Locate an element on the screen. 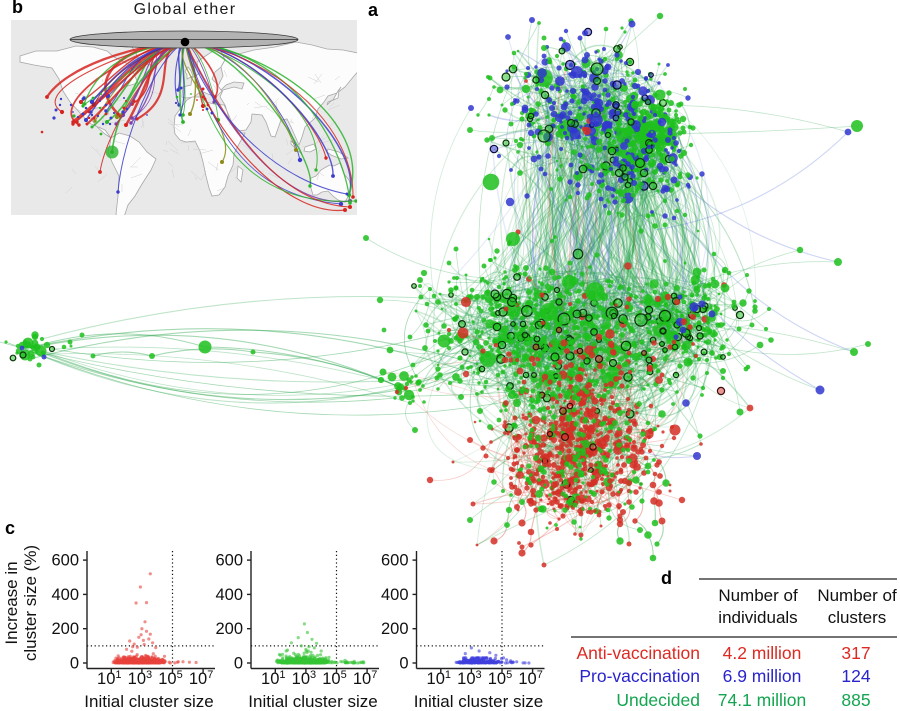 The image size is (900, 711). svg-text: clusters is located at coordinates (857, 617).